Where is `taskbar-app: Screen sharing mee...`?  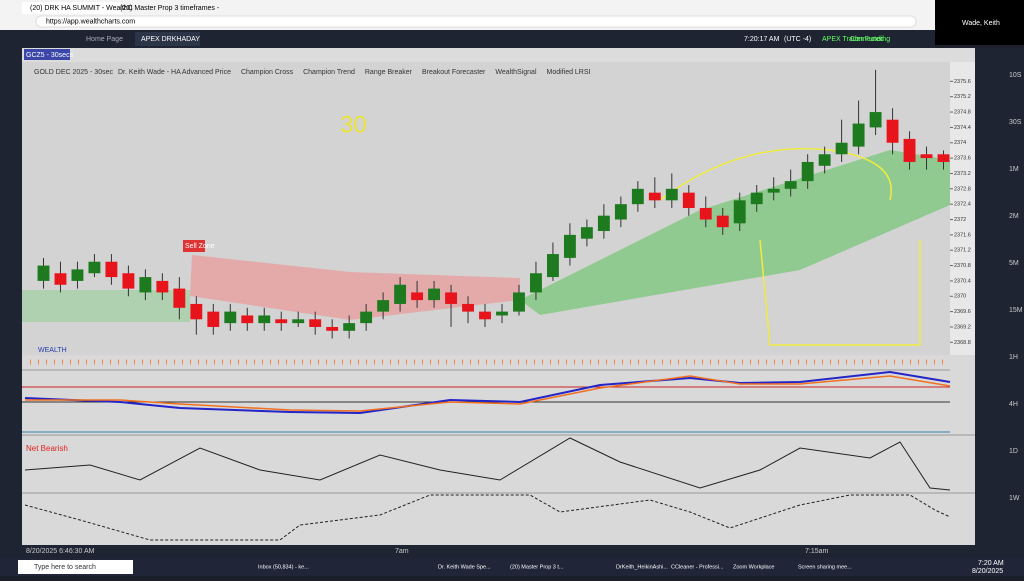
taskbar-app: Screen sharing mee... is located at coordinates (825, 567).